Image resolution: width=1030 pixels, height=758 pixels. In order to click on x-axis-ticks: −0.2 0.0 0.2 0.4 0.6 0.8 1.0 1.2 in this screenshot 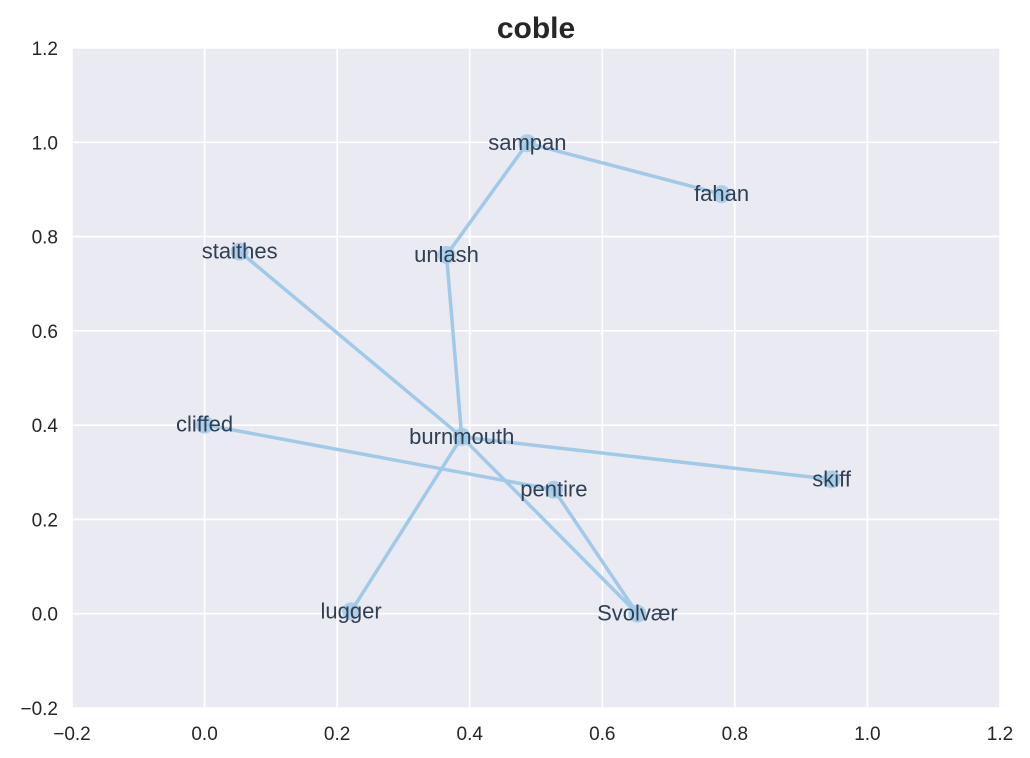, I will do `click(533, 734)`.